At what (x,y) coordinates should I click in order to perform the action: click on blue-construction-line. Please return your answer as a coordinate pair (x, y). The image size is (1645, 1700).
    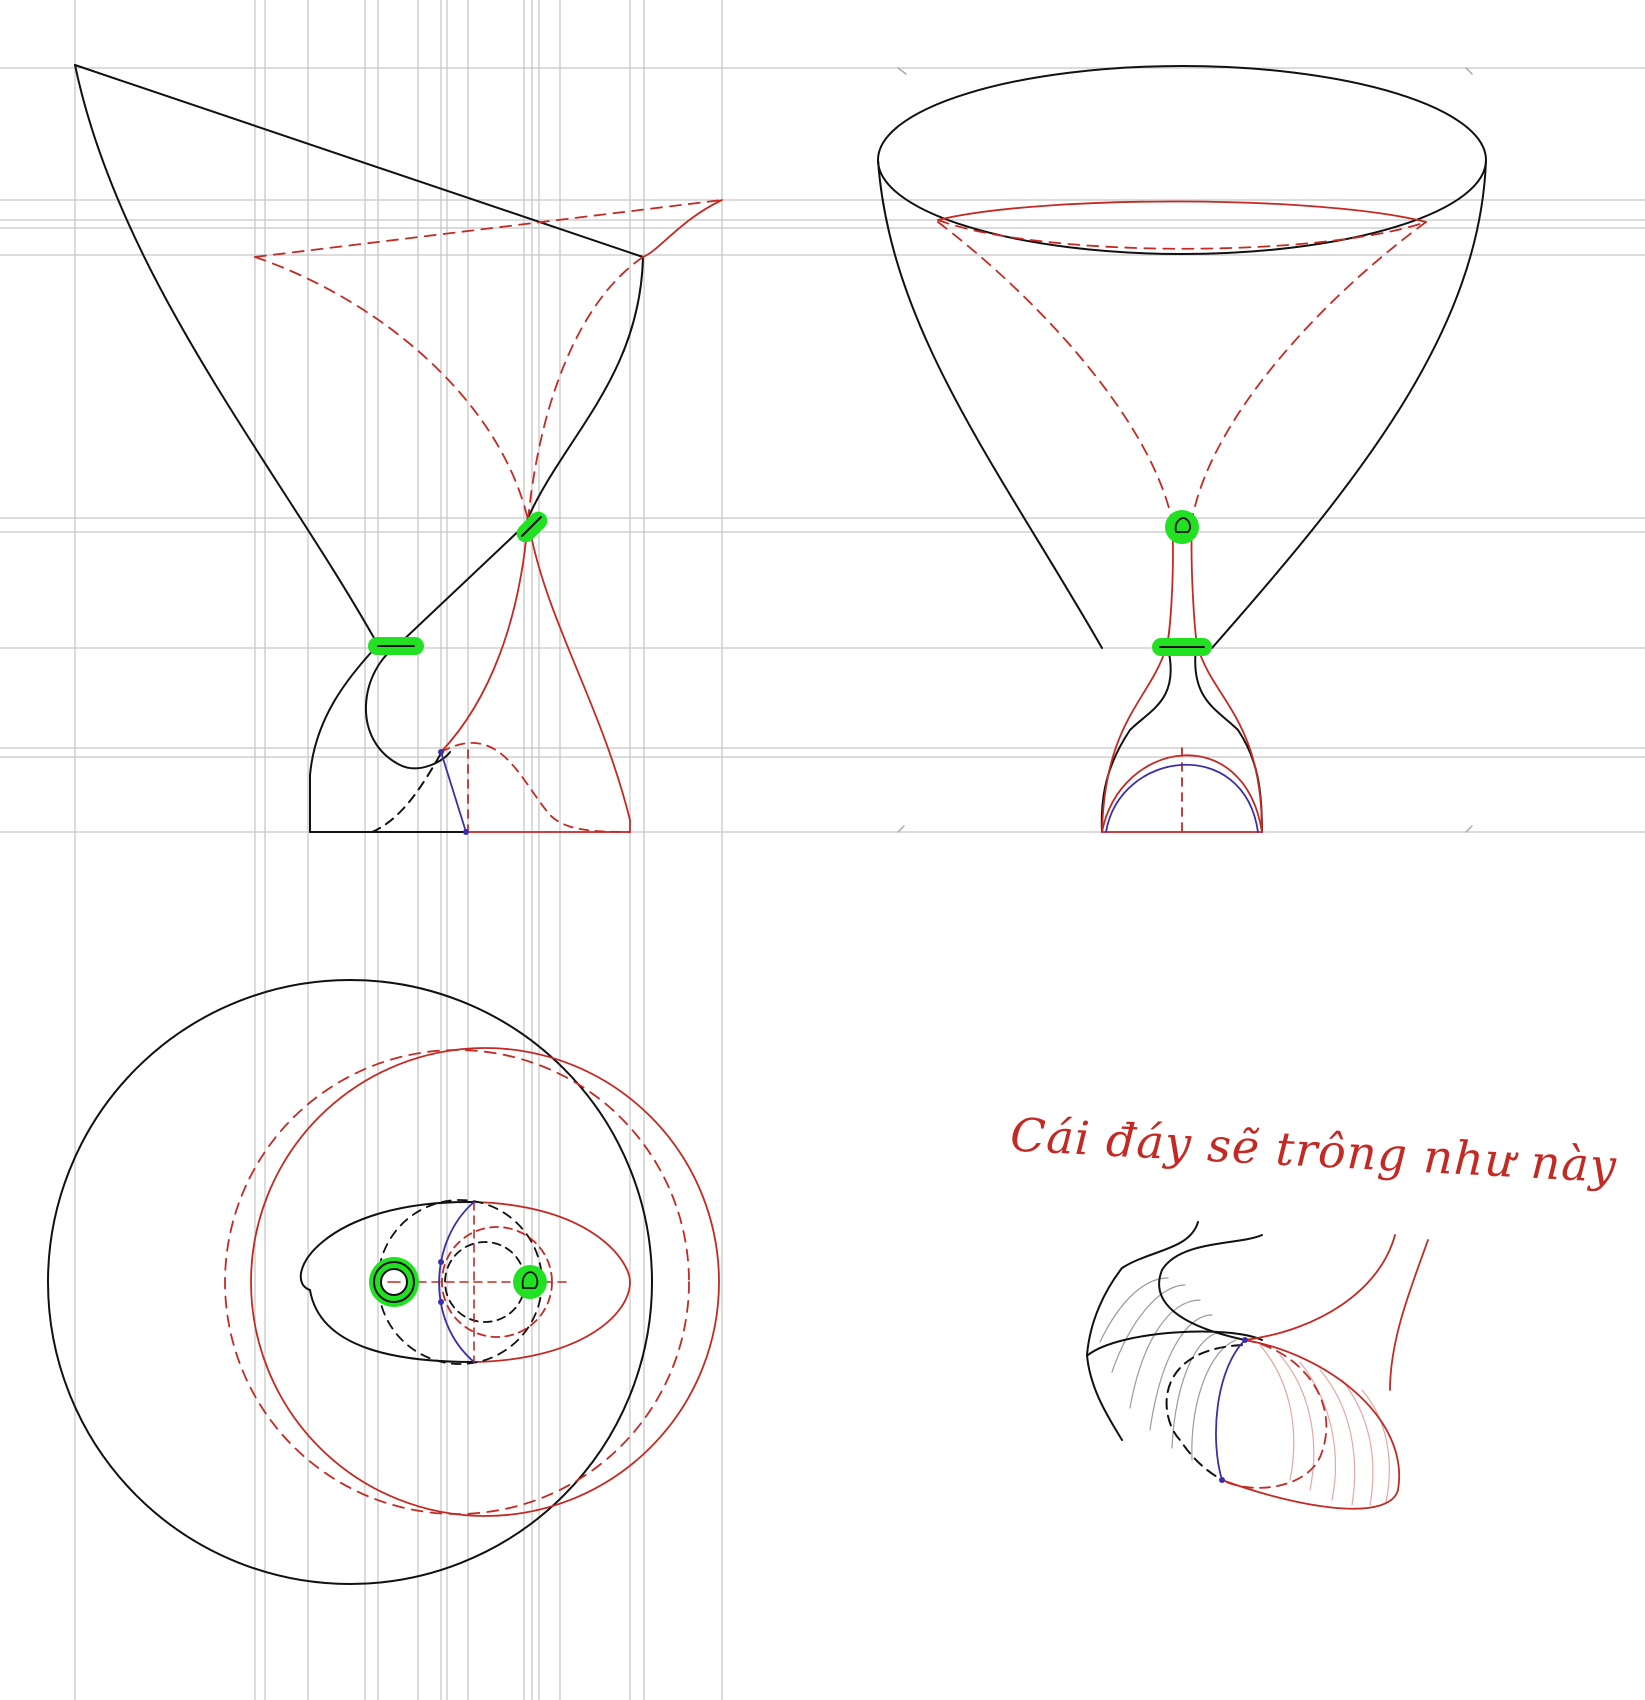
    Looking at the image, I should click on (453, 792).